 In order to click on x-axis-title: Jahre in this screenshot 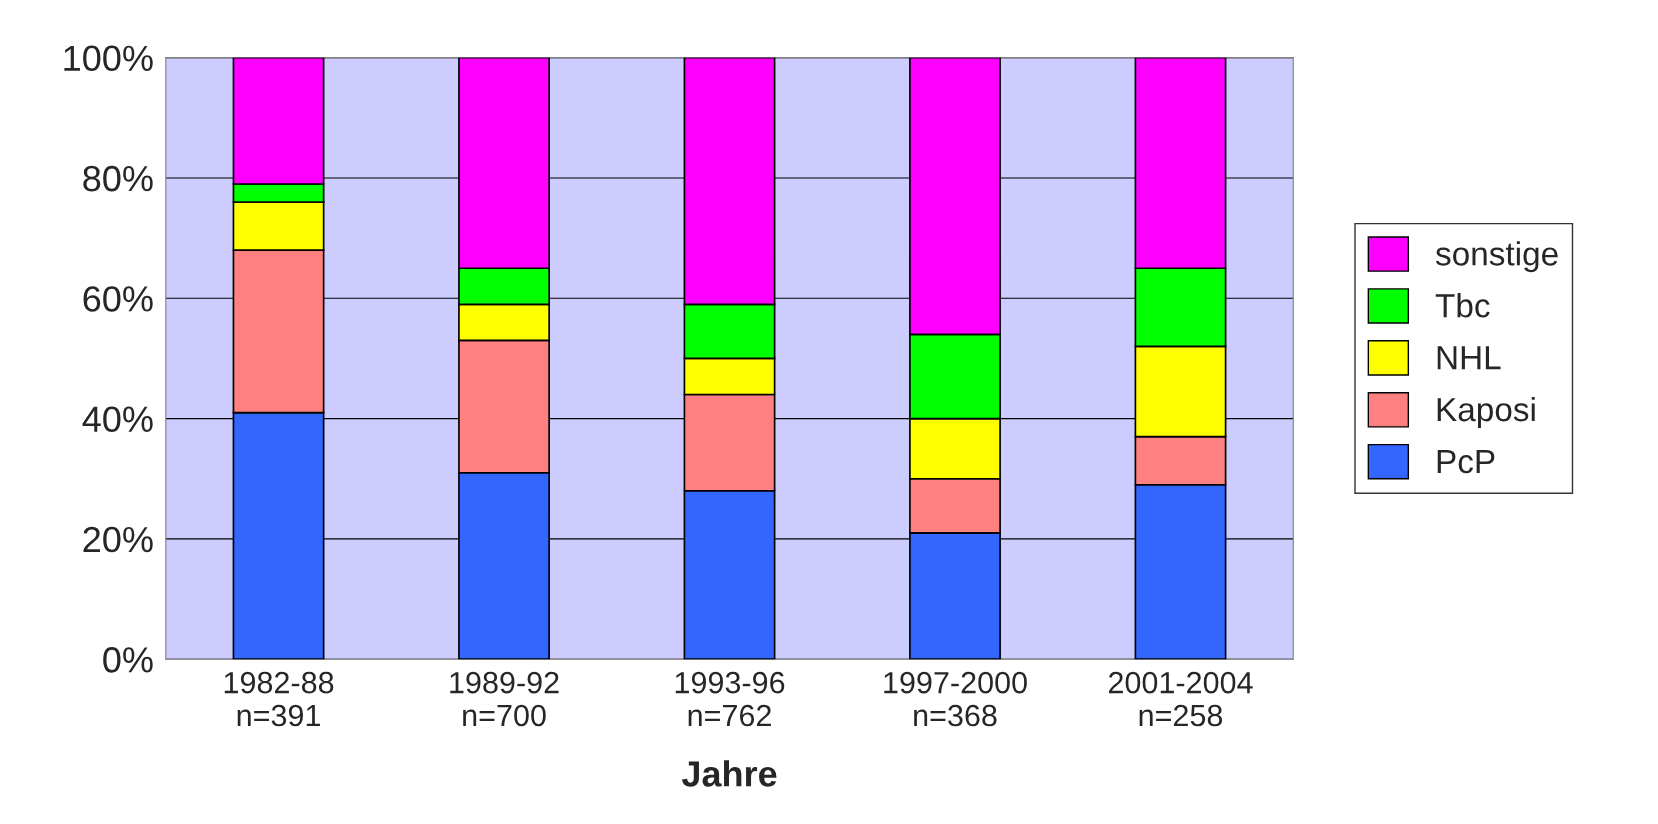, I will do `click(729, 773)`.